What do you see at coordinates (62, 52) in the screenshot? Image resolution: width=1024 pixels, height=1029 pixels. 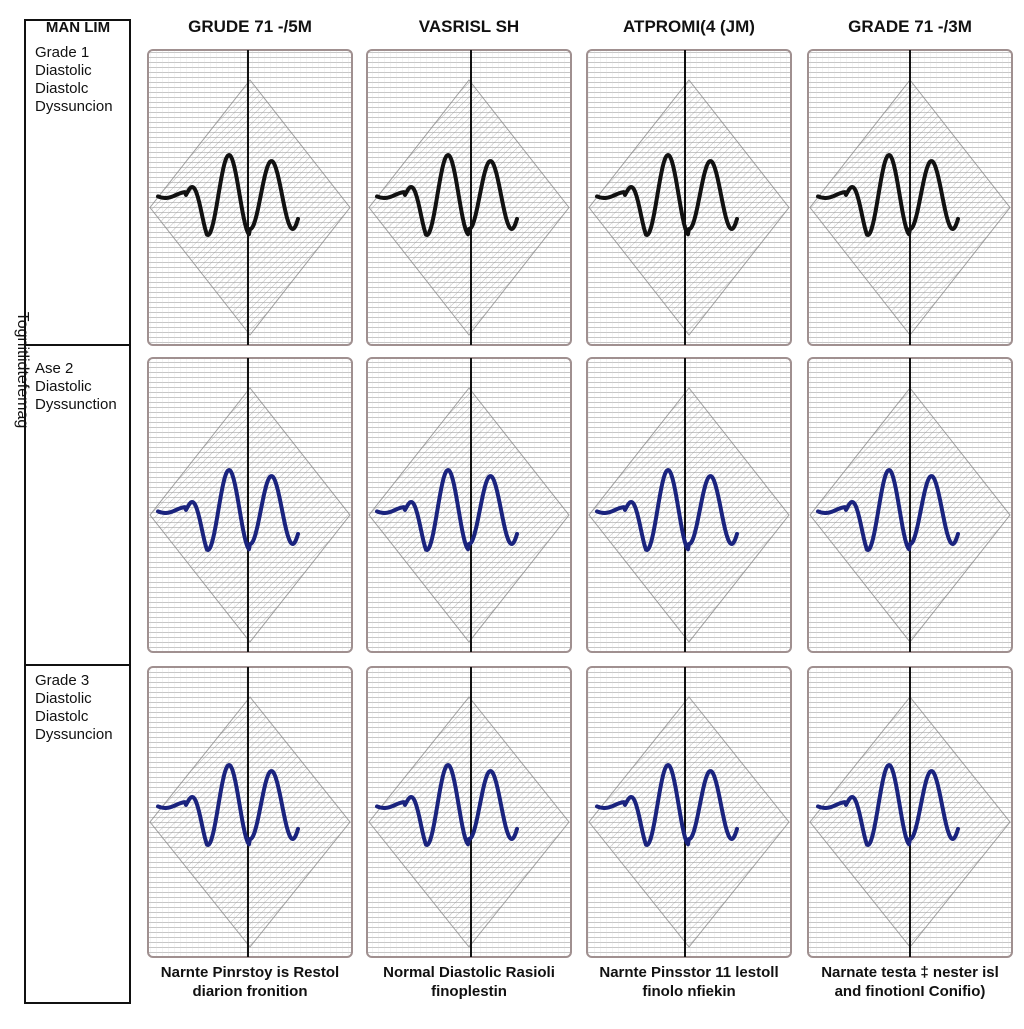 I see `row-label: Grade 1` at bounding box center [62, 52].